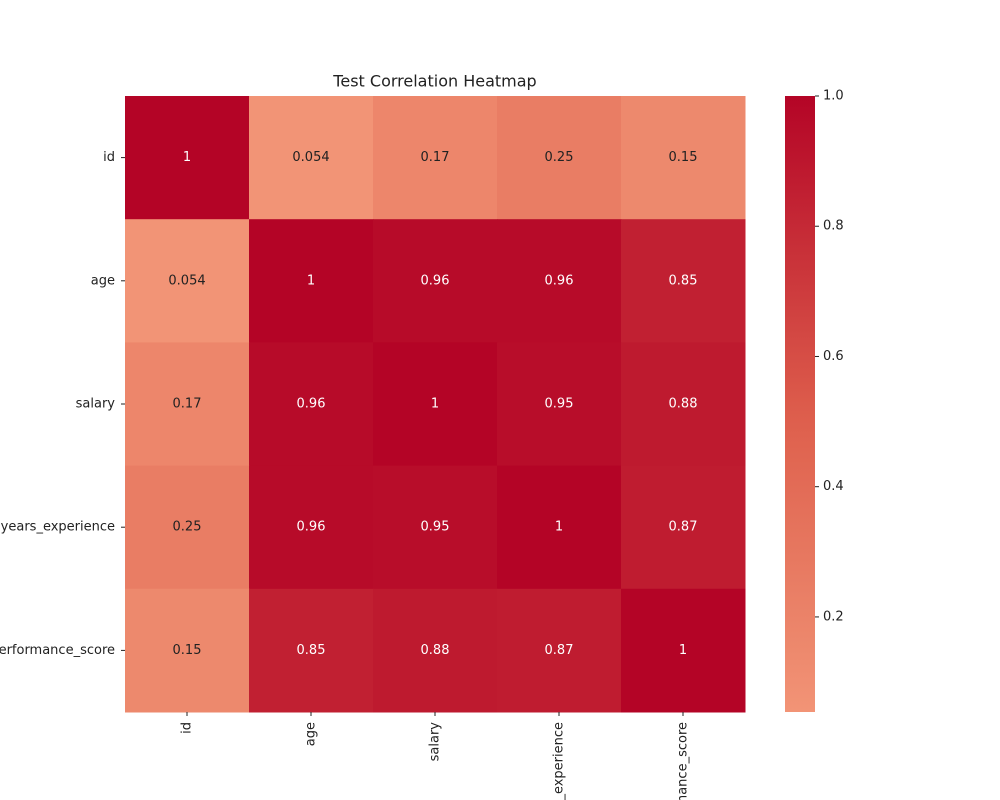 The width and height of the screenshot is (1000, 800). I want to click on chart-title: Test Correlation Heatmap, so click(434, 81).